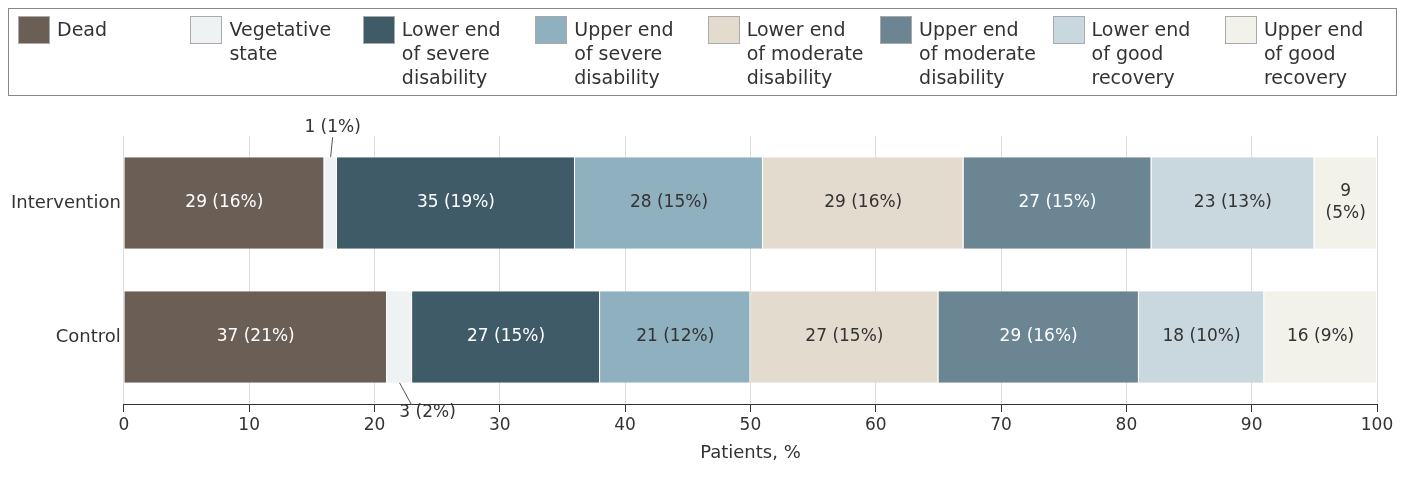 This screenshot has width=1405, height=482. Describe the element at coordinates (750, 423) in the screenshot. I see `x-tick-label: 50` at that location.